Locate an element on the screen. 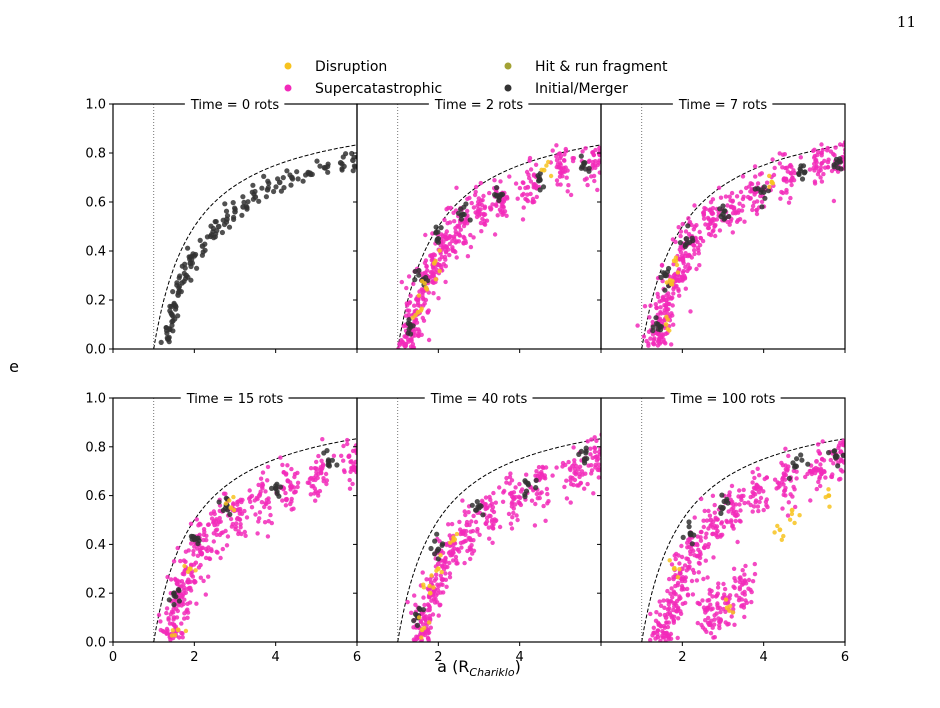 Image resolution: width=940 pixels, height=708 pixels. legend-entry: Initial/Merger is located at coordinates (566, 89).